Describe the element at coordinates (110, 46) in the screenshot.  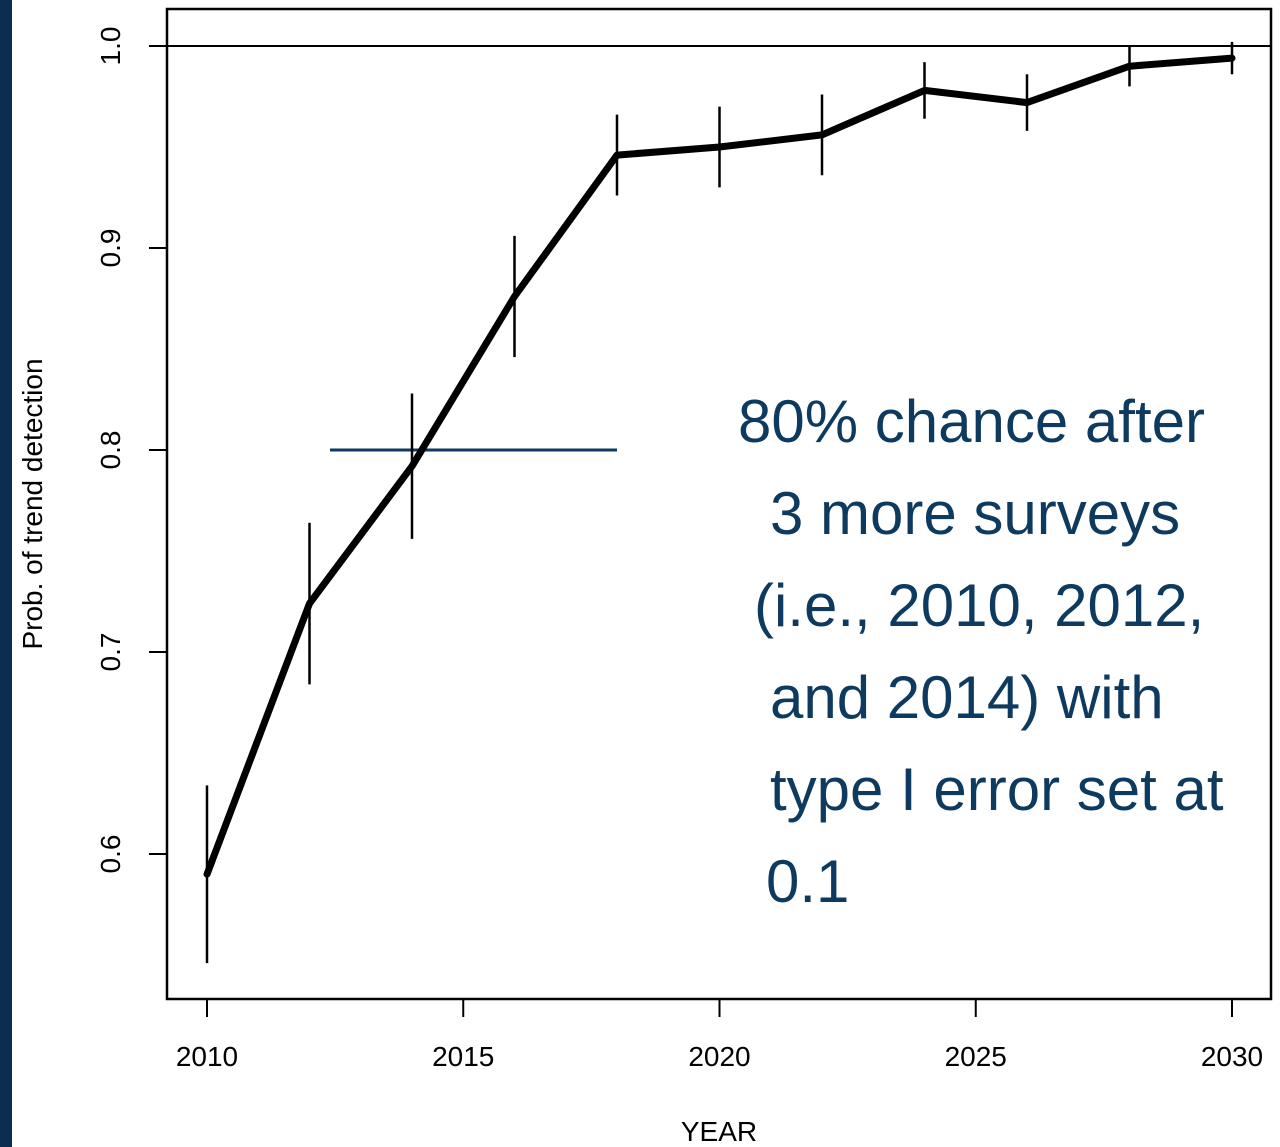
I see `y-tick-label: 1.0` at that location.